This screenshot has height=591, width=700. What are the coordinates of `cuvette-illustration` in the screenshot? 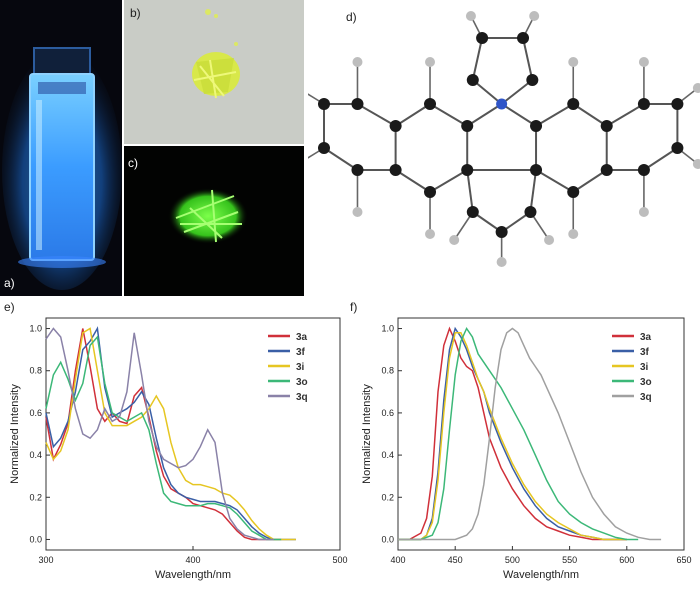 It's located at (62, 168).